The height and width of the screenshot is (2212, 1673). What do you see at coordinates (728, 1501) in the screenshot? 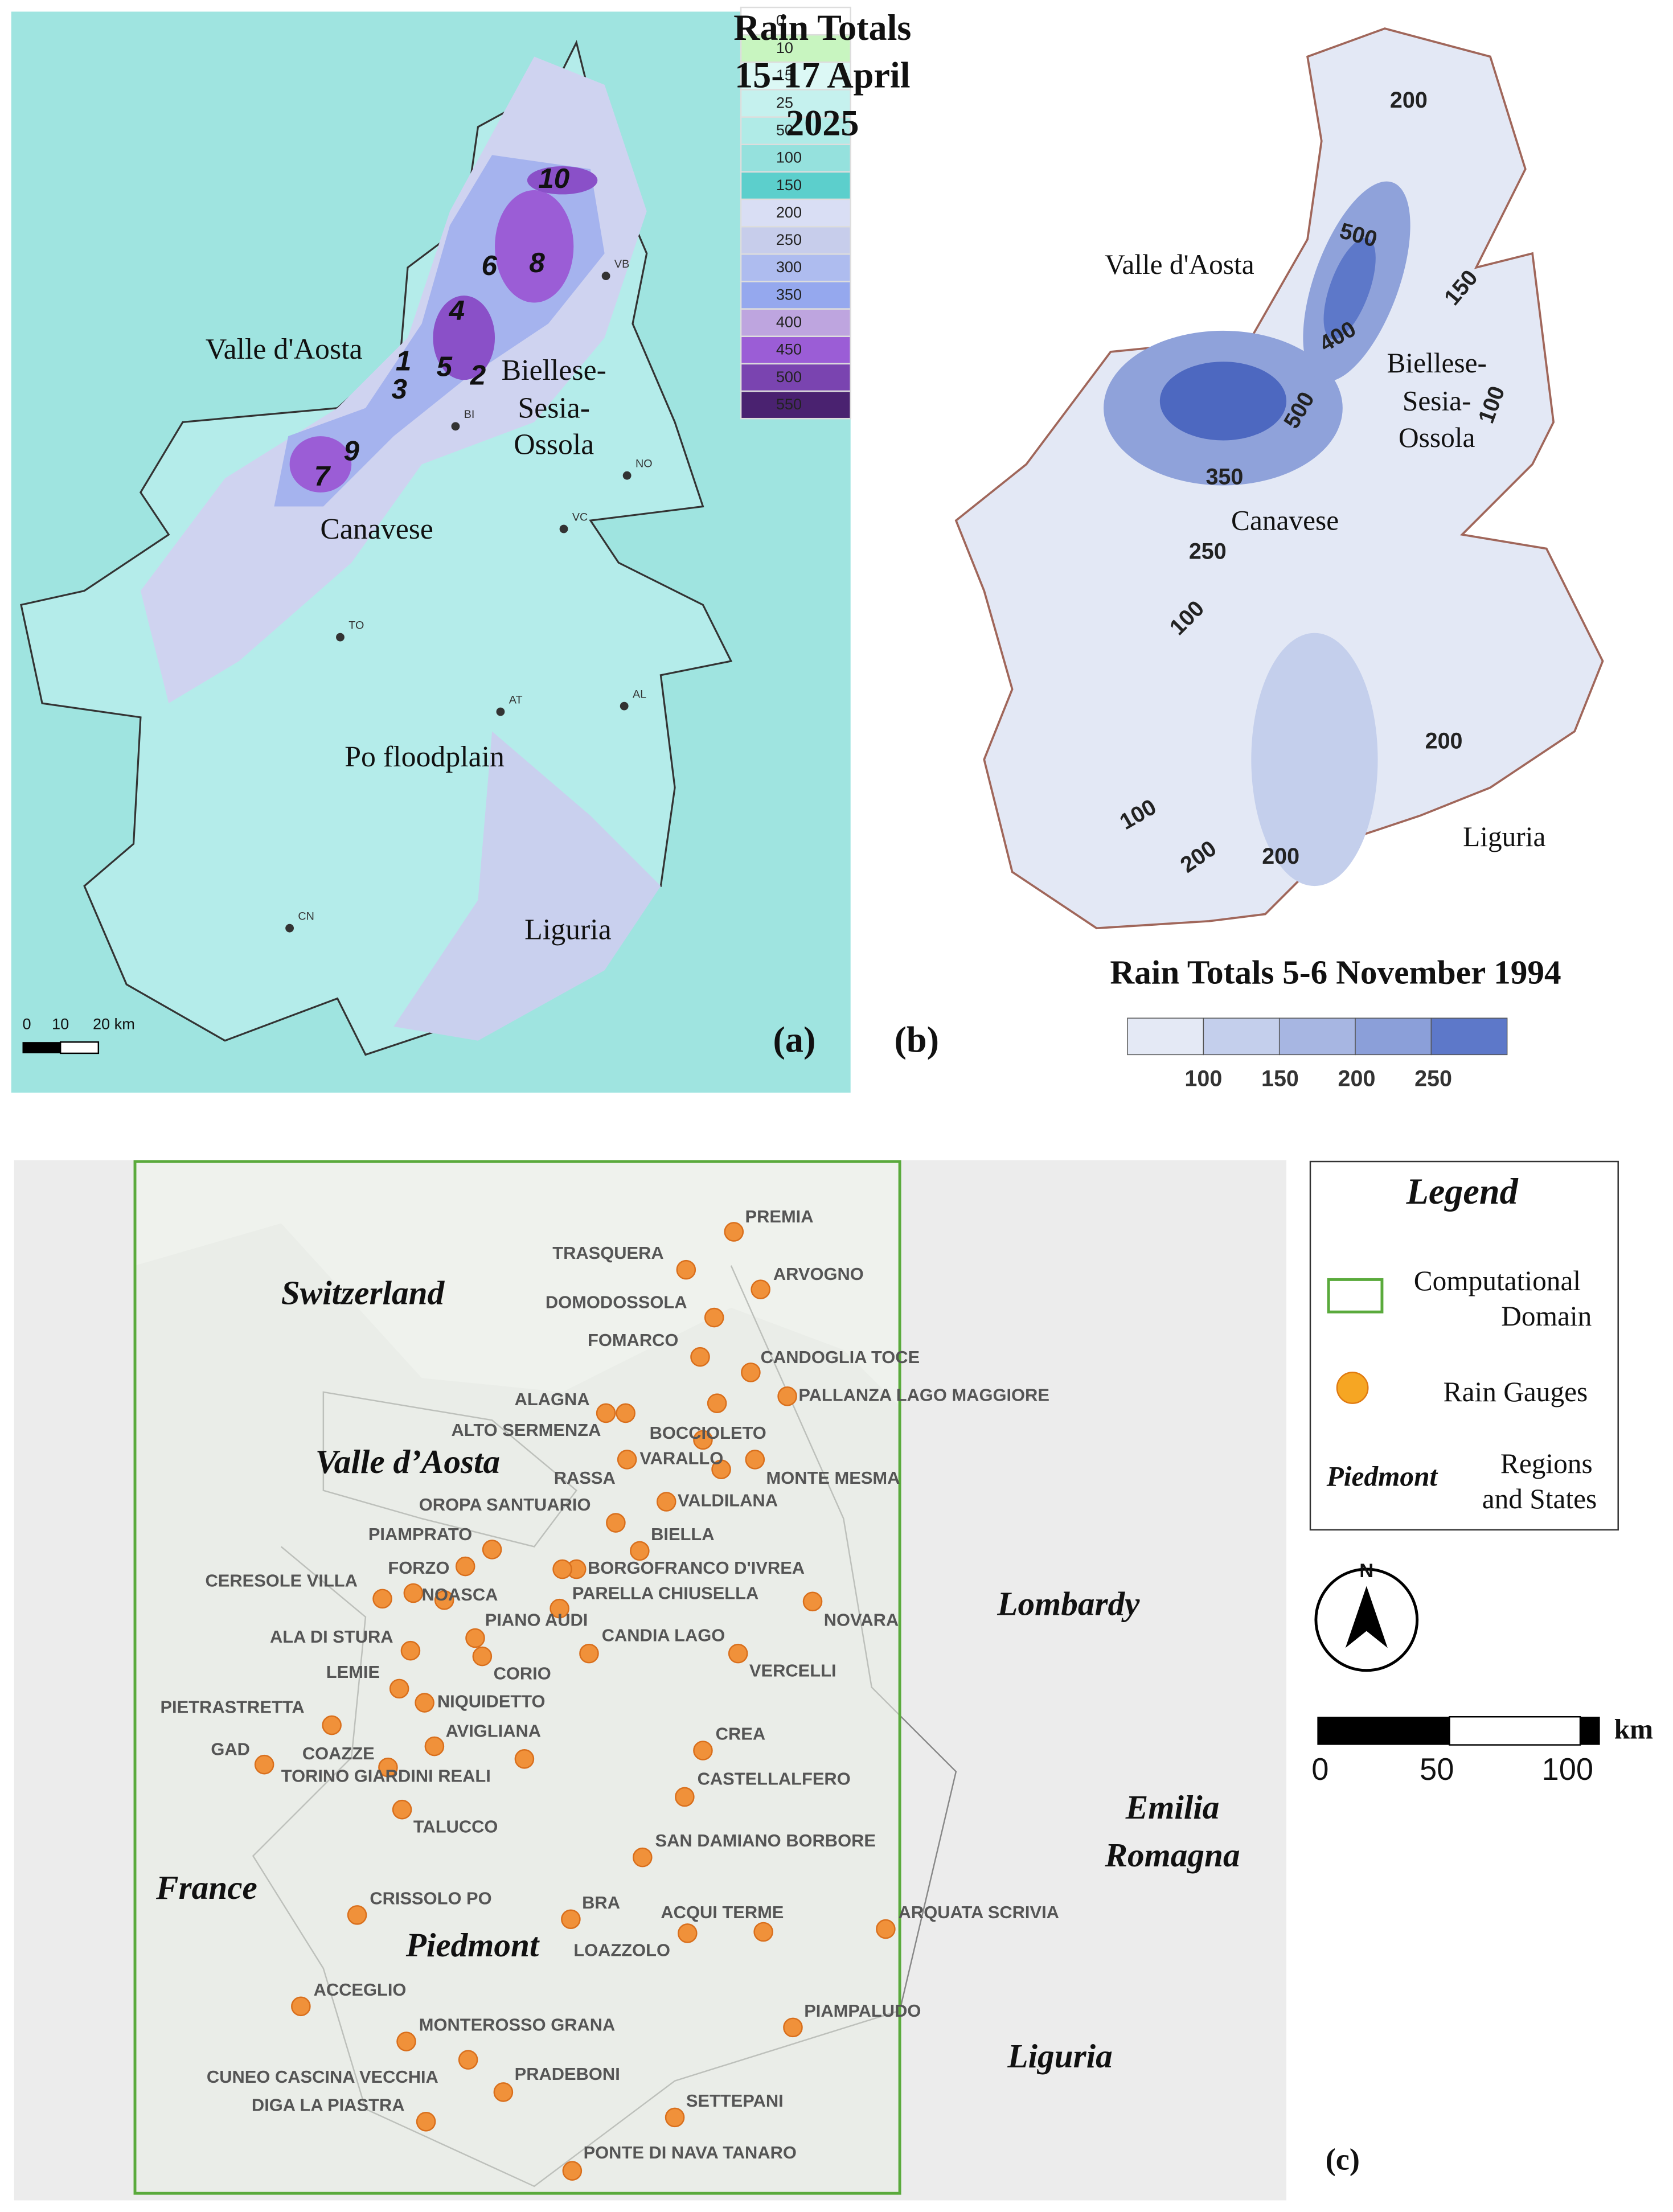
I see `gauge-label: VALDILANA` at bounding box center [728, 1501].